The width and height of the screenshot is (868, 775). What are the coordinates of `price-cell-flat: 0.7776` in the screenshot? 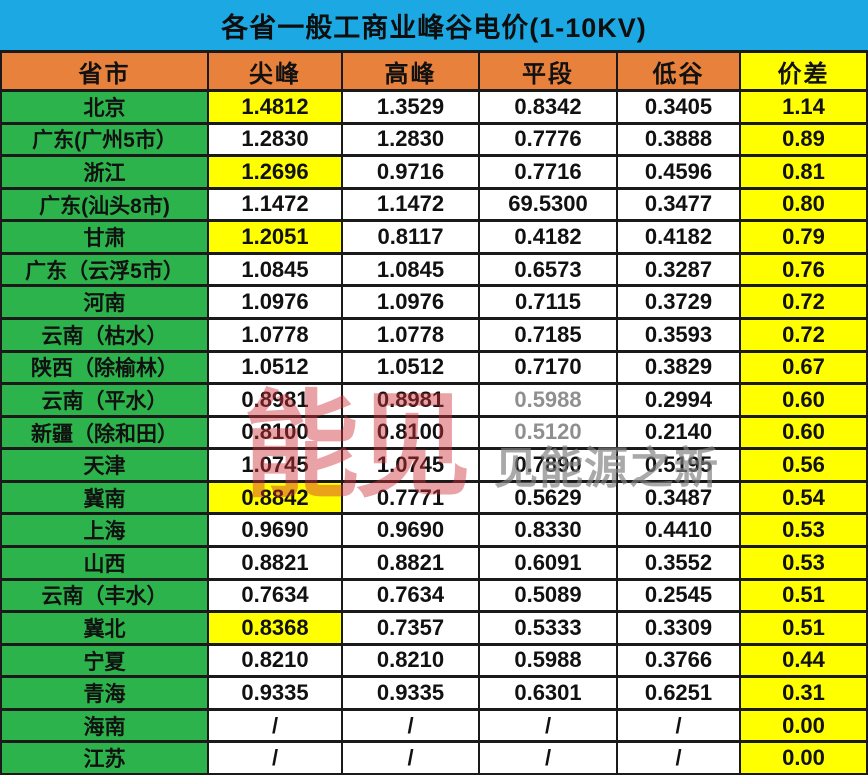 It's located at (548, 139).